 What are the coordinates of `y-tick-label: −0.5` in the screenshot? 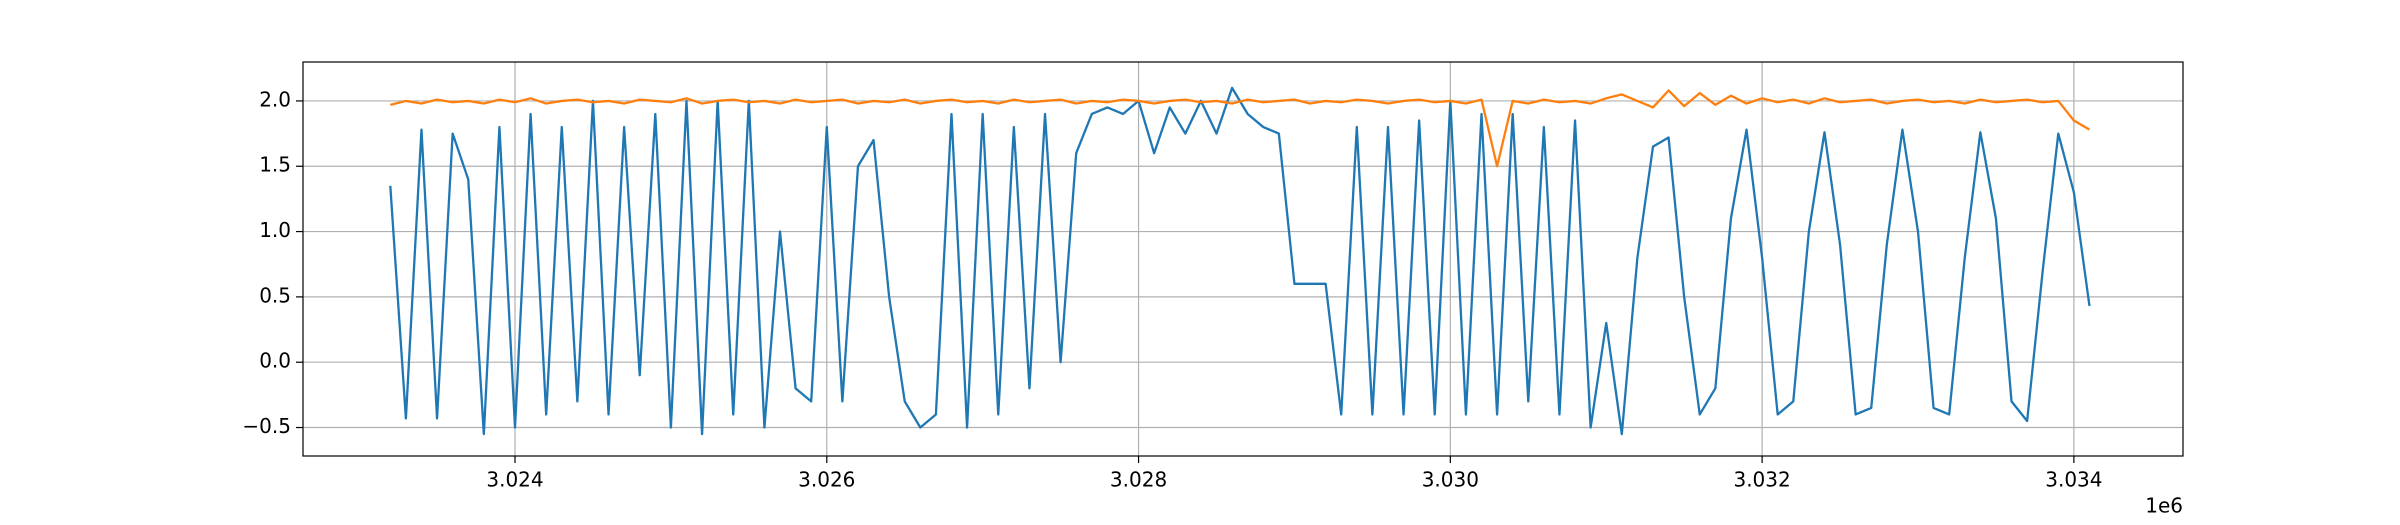 It's located at (266, 426).